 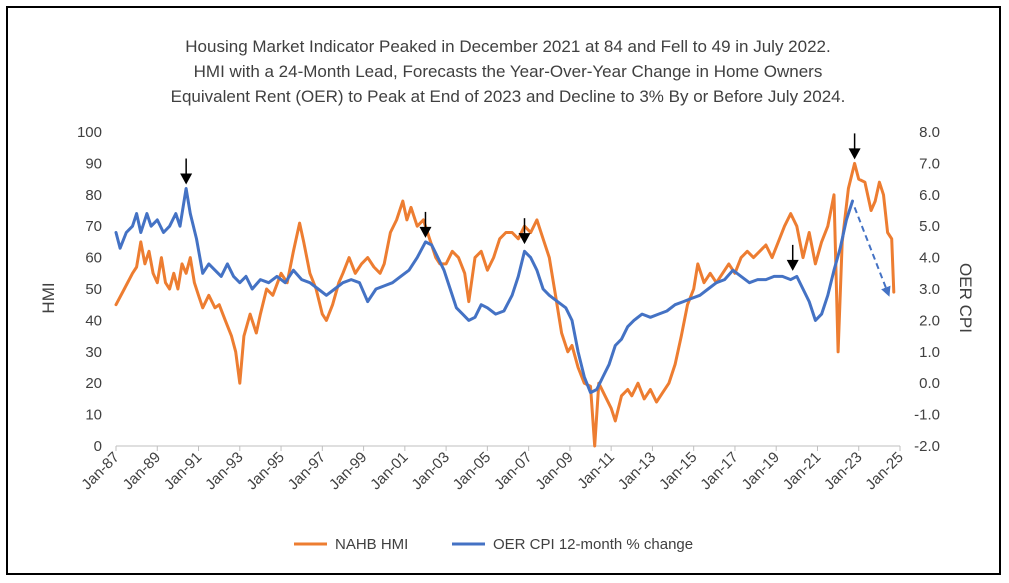 I want to click on y-right-tick-label: 4.0, so click(x=929, y=258).